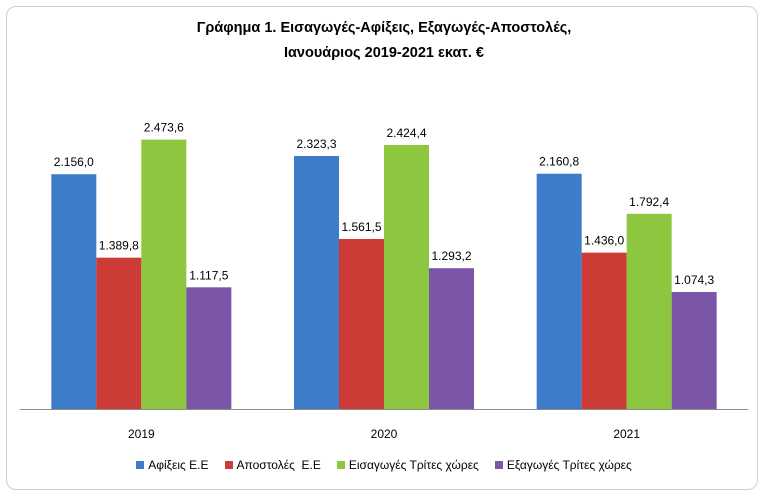 This screenshot has height=500, width=768. What do you see at coordinates (361, 227) in the screenshot?
I see `data-label: 1.561,5` at bounding box center [361, 227].